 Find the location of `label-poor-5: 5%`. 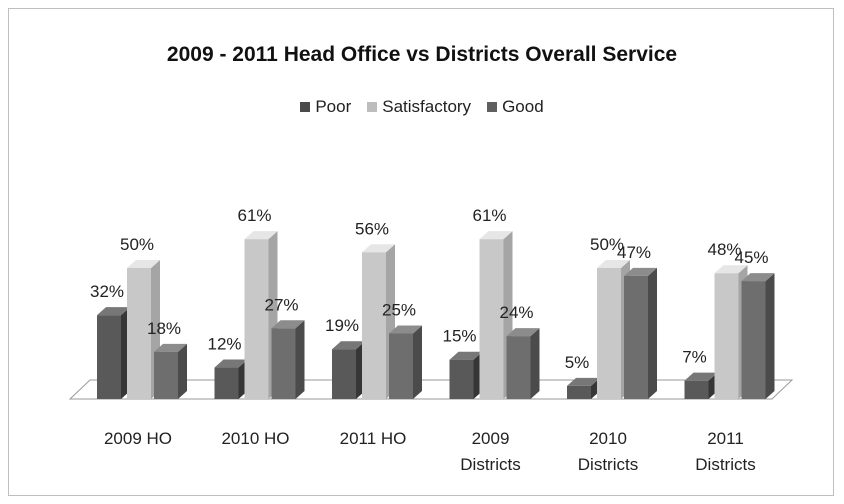

label-poor-5: 5% is located at coordinates (577, 362).